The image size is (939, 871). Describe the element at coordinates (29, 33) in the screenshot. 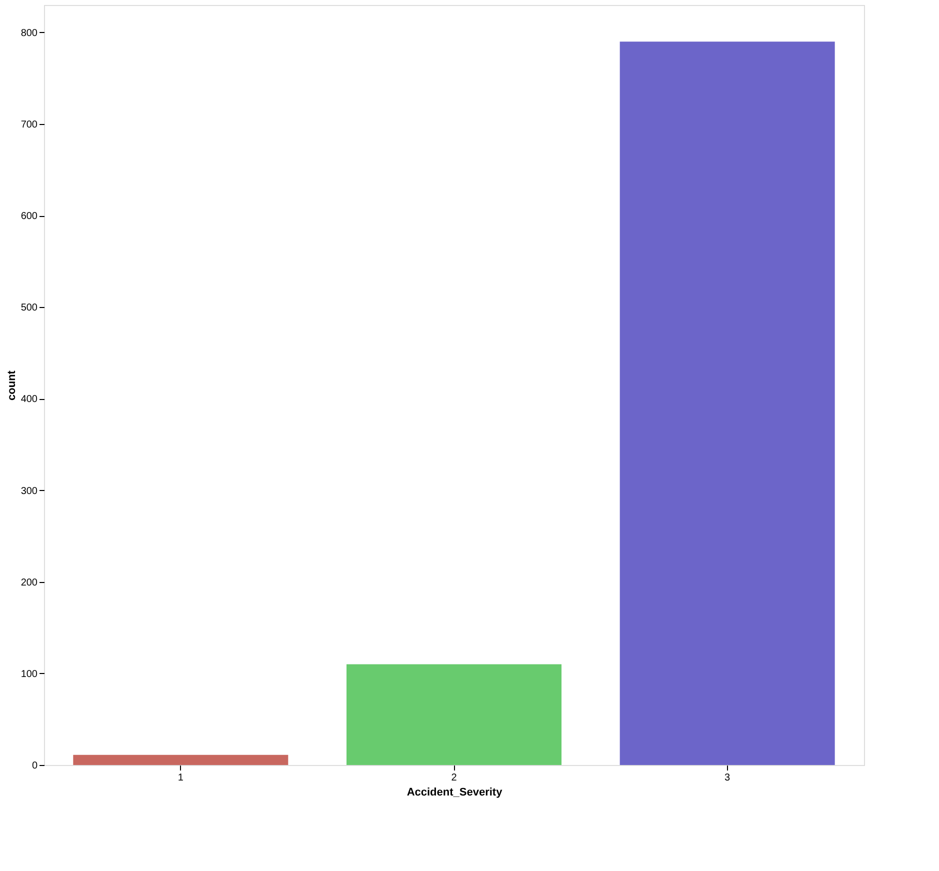

I see `y-tick-label: 800` at that location.